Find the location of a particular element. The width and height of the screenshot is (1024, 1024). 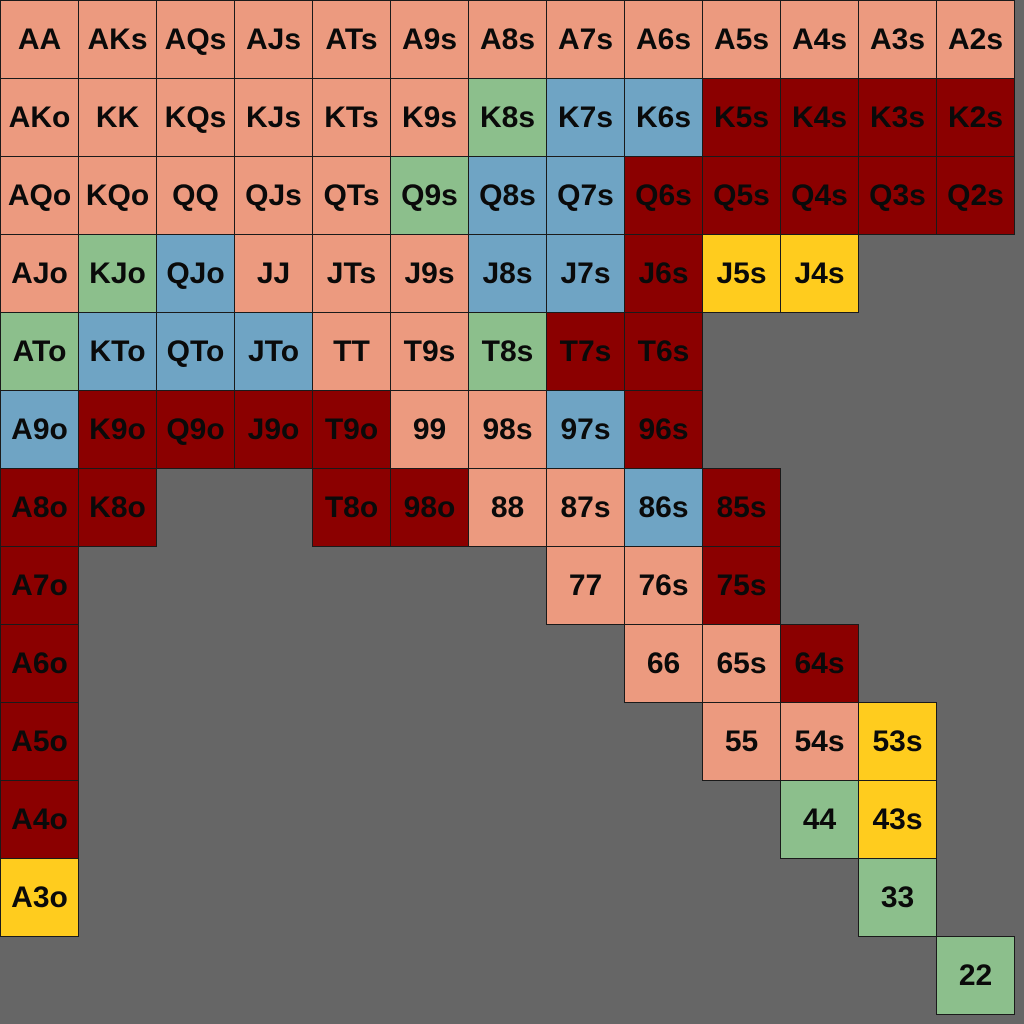

hand-cell-QTs: QTs is located at coordinates (351, 195).